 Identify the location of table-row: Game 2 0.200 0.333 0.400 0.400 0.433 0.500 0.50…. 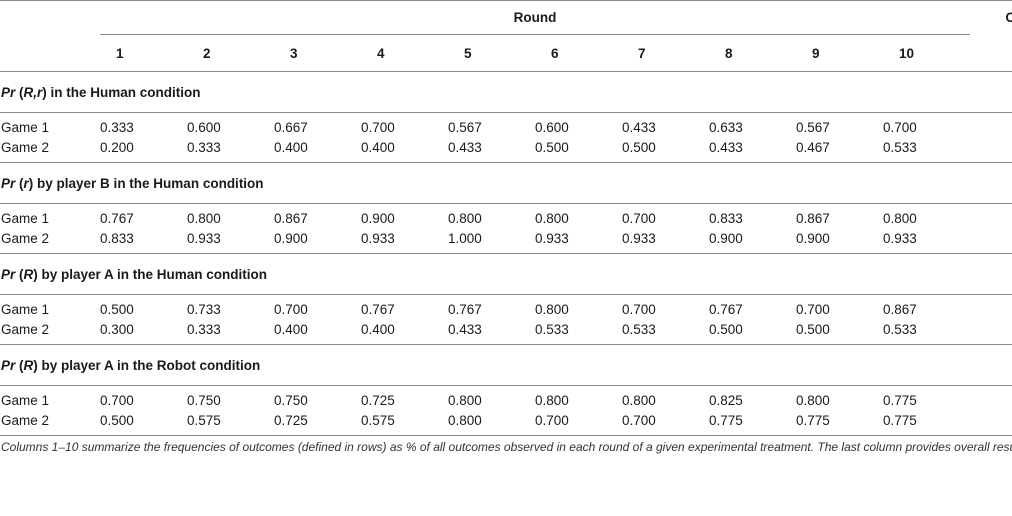
(506, 149).